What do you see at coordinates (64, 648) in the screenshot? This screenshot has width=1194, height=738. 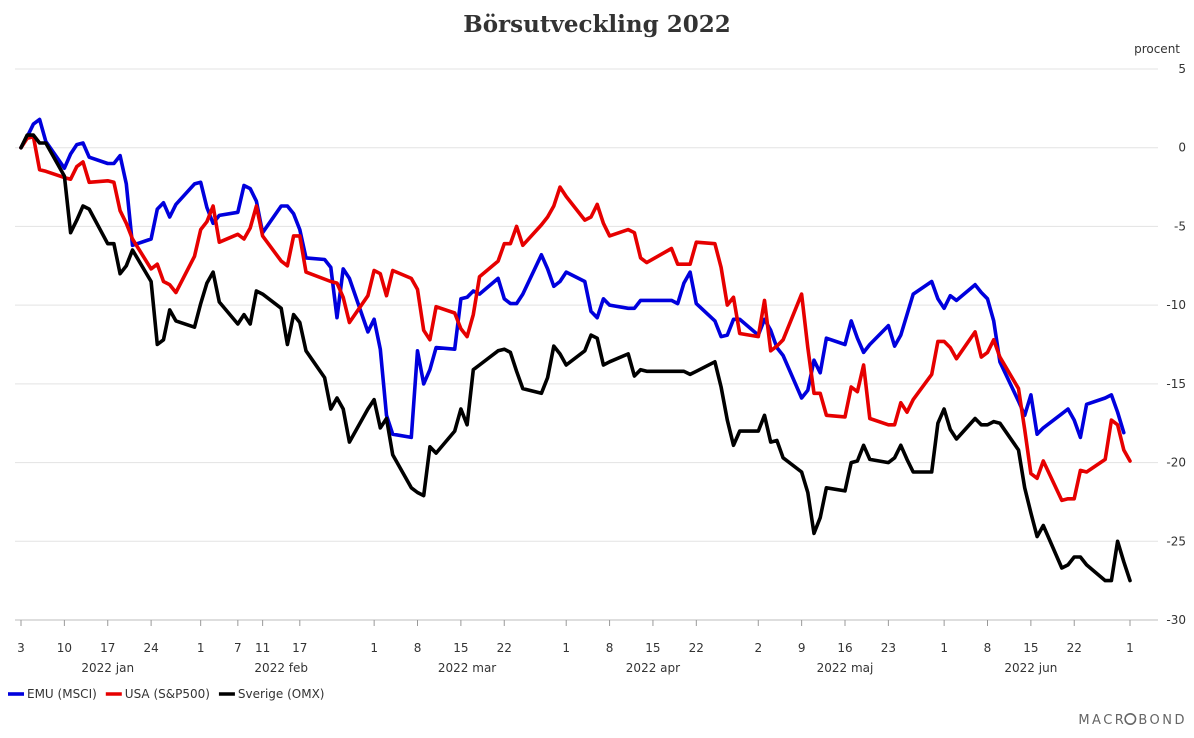 I see `x-tick-label: 10` at bounding box center [64, 648].